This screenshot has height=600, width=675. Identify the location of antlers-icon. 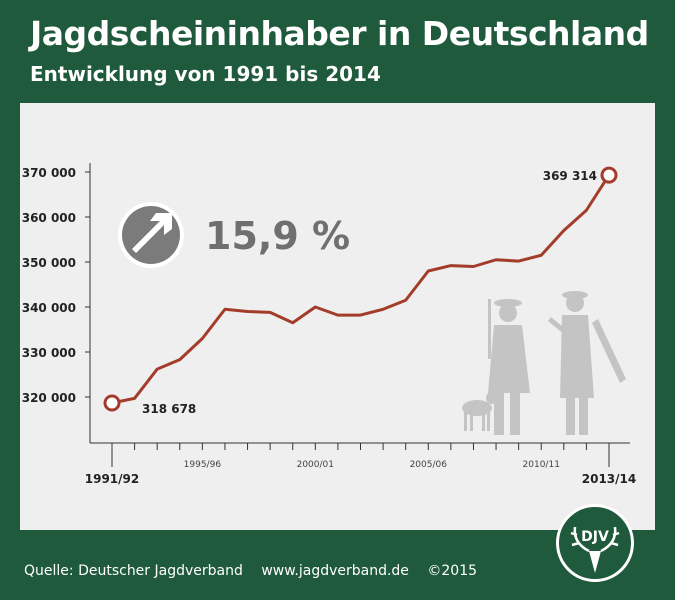
(595, 549).